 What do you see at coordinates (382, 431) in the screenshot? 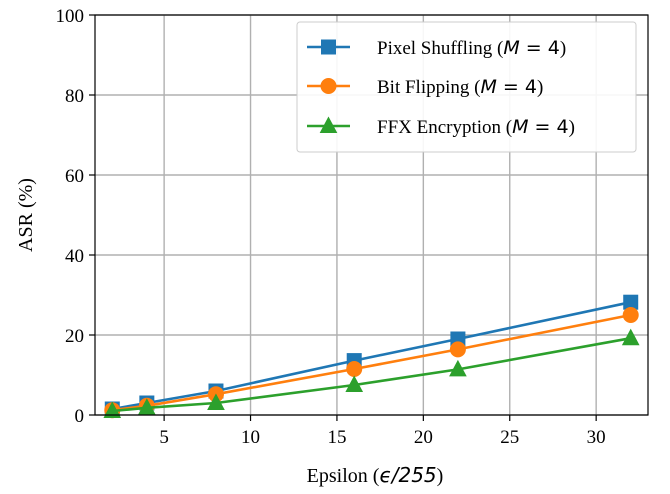
I see `x-axis-ticks: 5 10 15 20 25 30` at bounding box center [382, 431].